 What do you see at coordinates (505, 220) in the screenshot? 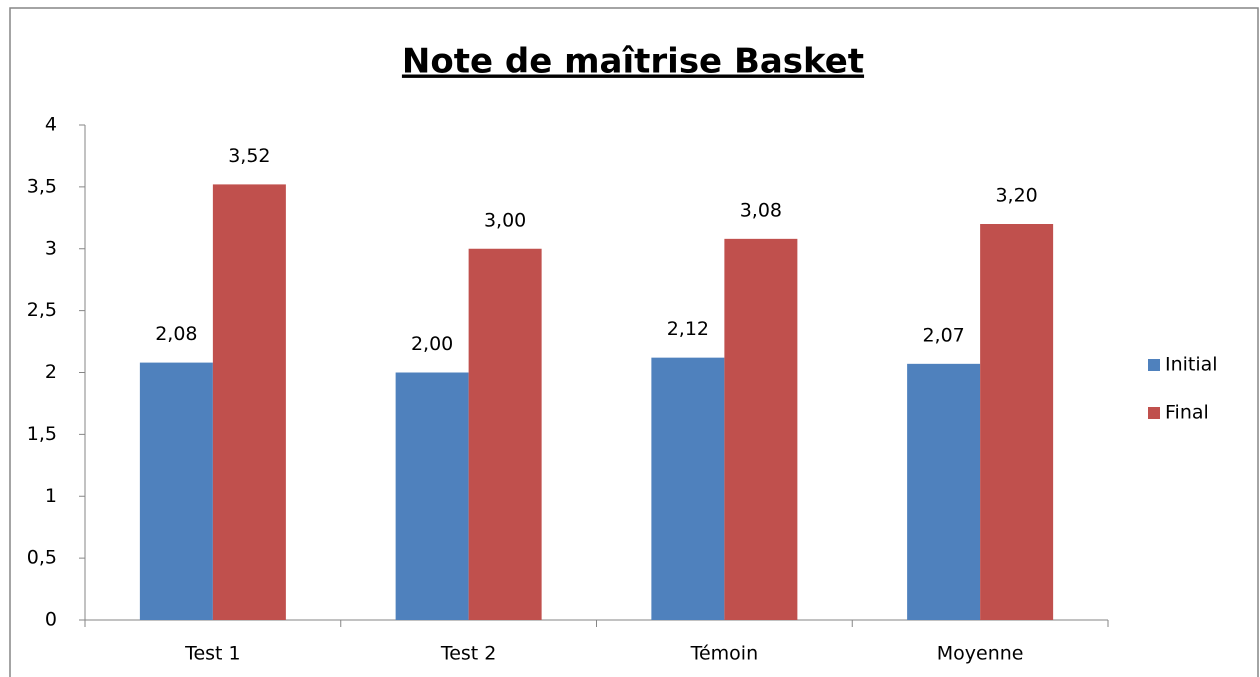
I see `data-label: 3,00` at bounding box center [505, 220].